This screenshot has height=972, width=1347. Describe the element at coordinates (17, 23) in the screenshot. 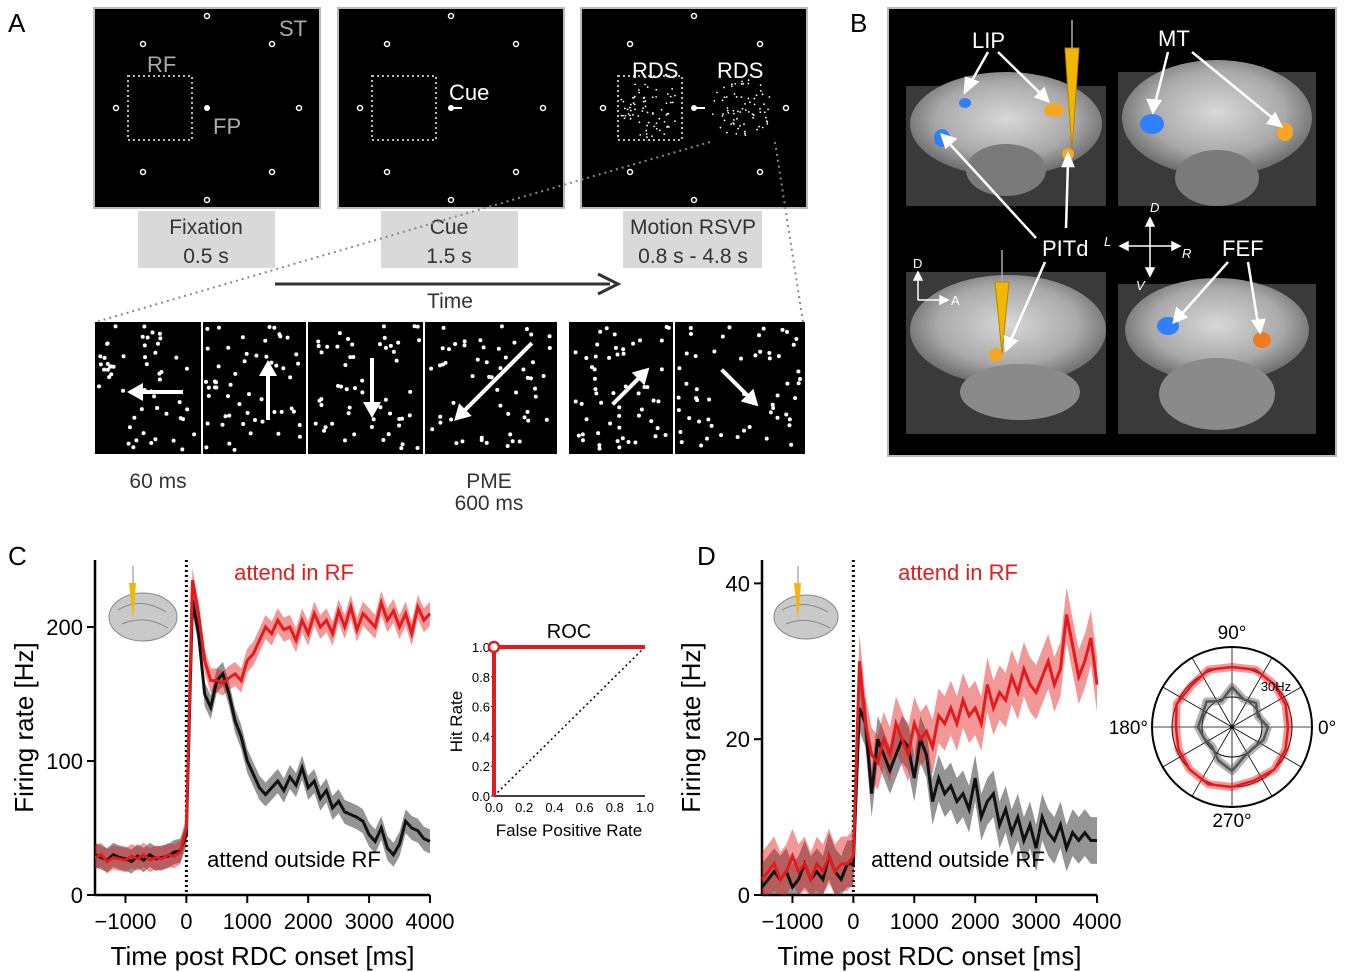

I see `panel-letter-a: A` at that location.